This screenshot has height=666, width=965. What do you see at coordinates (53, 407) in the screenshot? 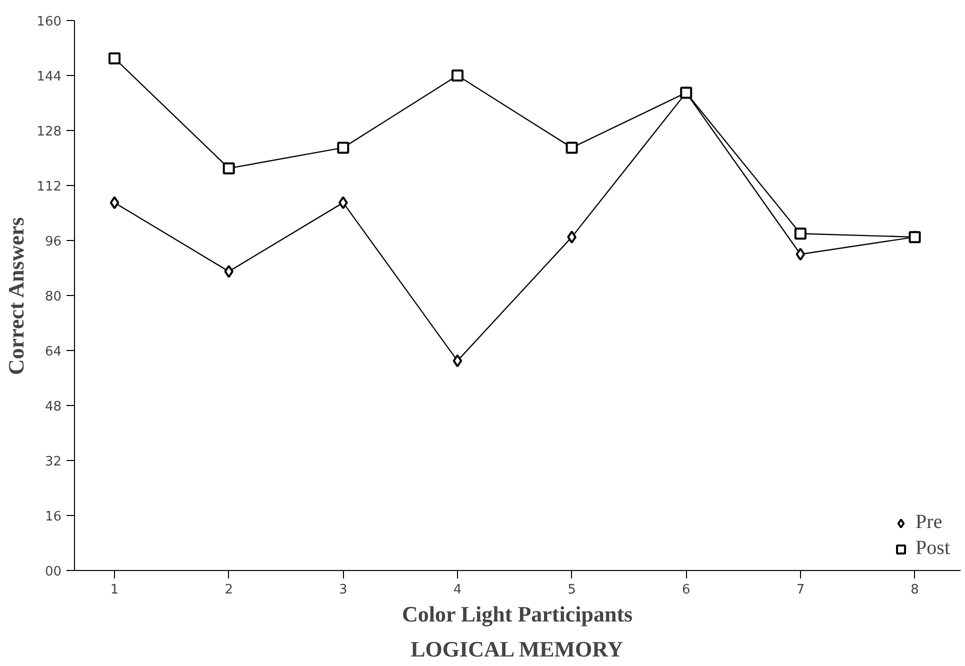
I see `y-tick-label: 48` at bounding box center [53, 407].